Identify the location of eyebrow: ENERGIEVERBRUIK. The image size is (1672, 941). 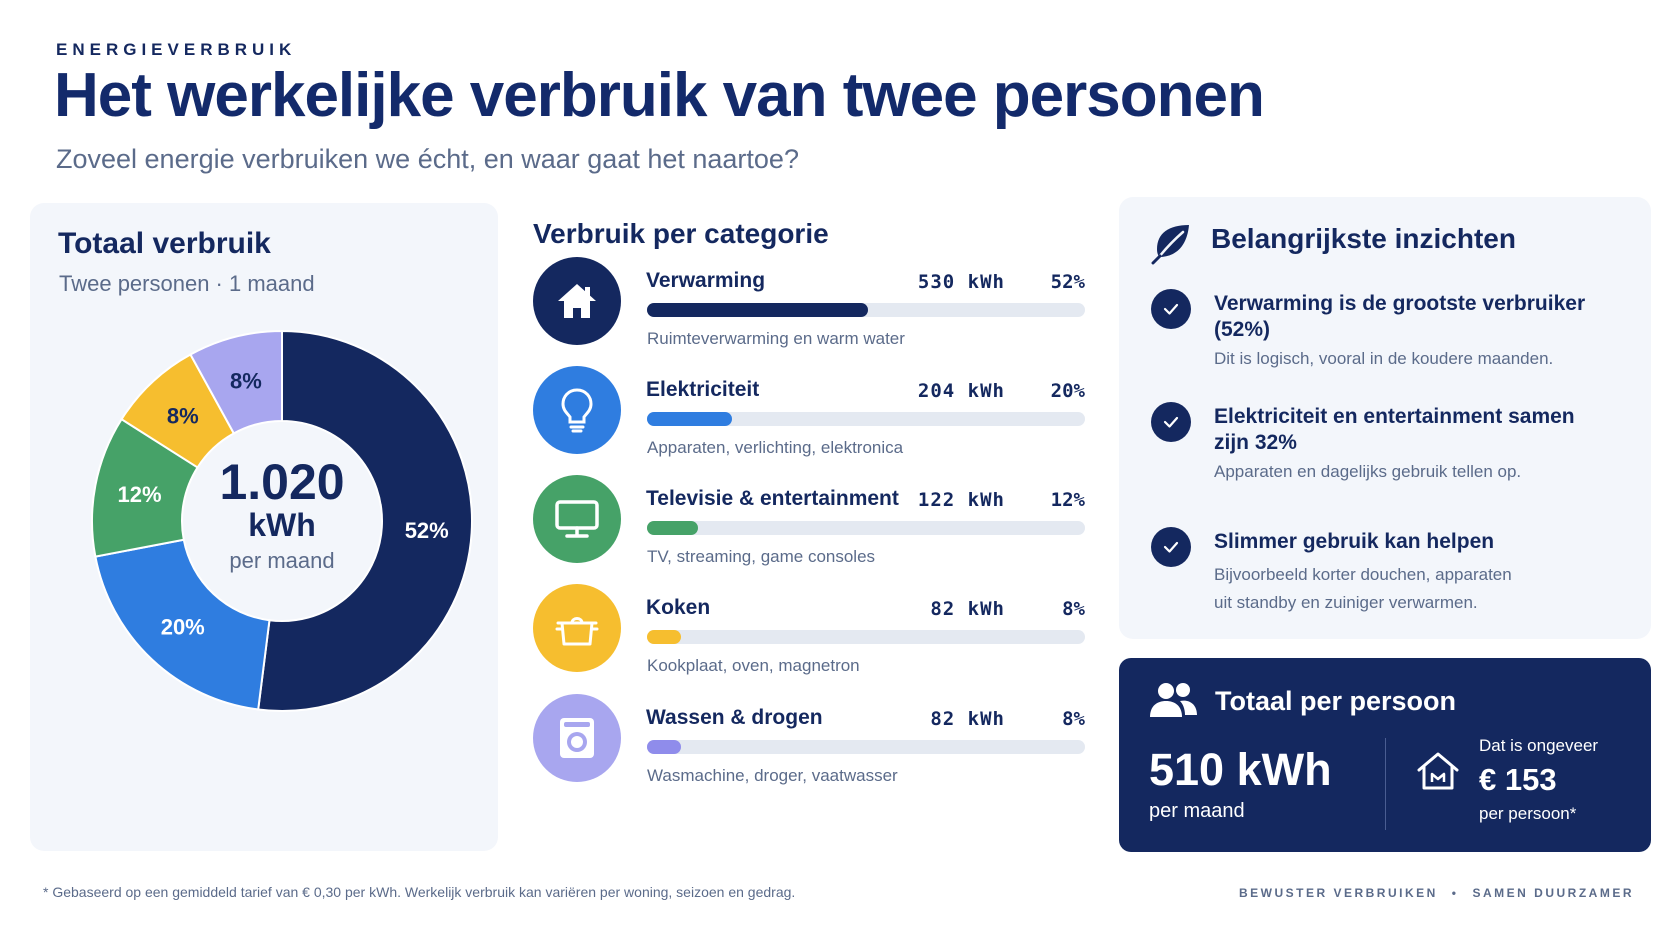
(176, 49).